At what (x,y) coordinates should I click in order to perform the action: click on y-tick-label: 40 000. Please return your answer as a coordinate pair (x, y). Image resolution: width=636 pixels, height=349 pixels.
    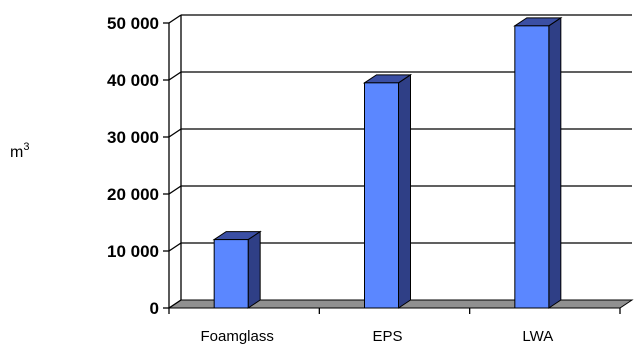
    Looking at the image, I should click on (133, 80).